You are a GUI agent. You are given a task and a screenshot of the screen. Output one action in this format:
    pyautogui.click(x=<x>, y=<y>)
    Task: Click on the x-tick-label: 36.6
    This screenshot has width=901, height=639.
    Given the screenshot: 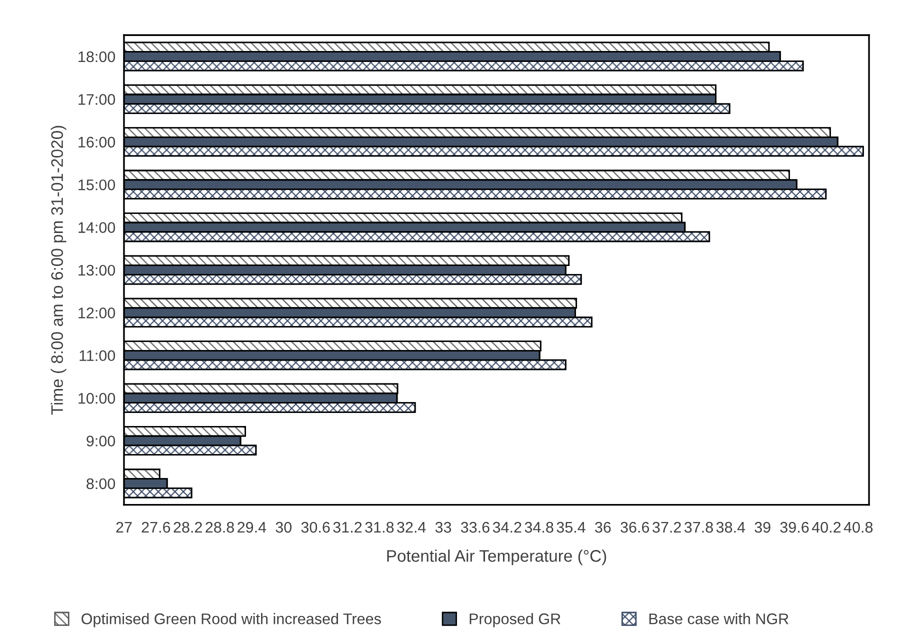 What is the action you would take?
    pyautogui.click(x=635, y=527)
    